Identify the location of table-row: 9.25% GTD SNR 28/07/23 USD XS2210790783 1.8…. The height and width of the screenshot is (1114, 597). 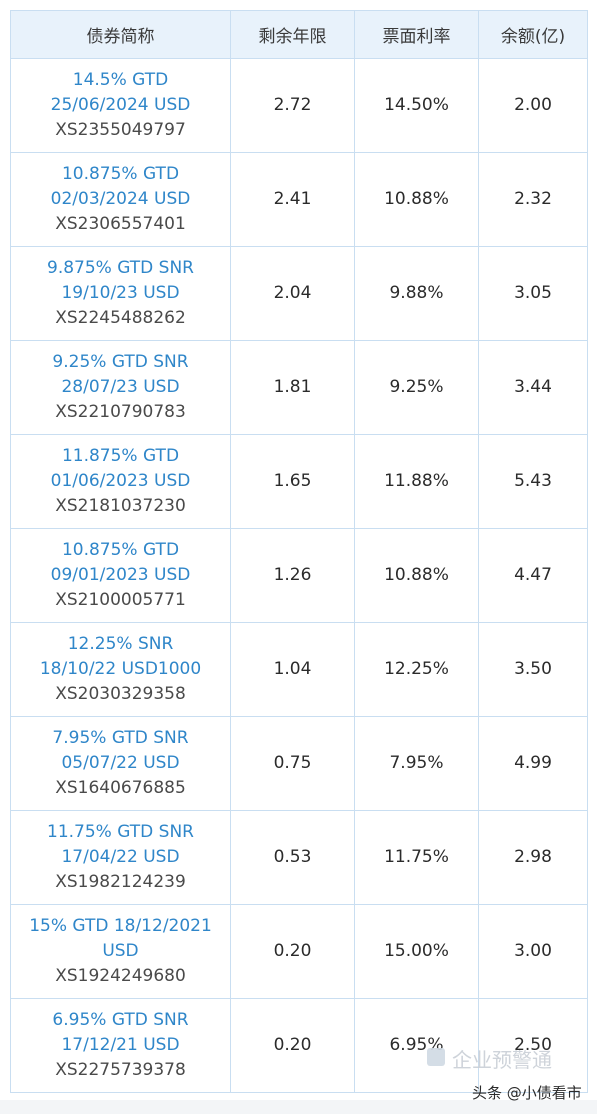
(299, 387).